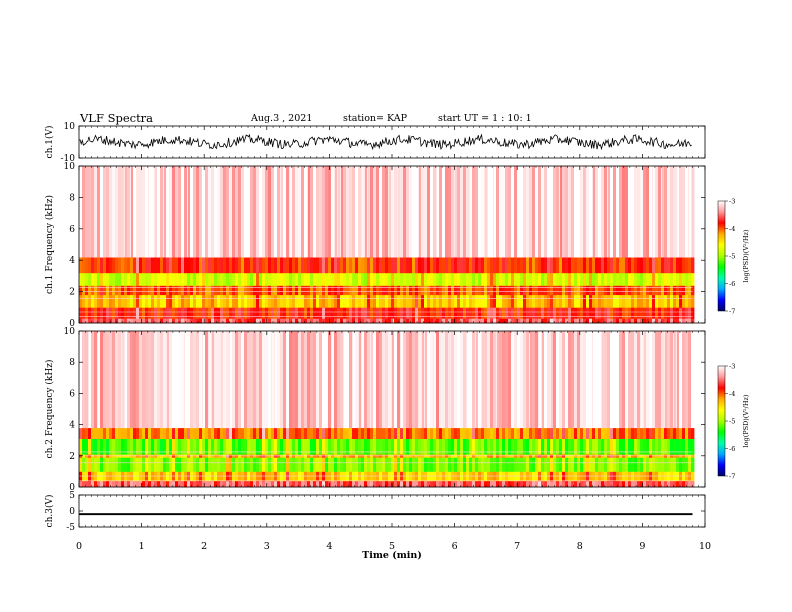  Describe the element at coordinates (72, 324) in the screenshot. I see `ch1-spec-ytick: 0` at that location.